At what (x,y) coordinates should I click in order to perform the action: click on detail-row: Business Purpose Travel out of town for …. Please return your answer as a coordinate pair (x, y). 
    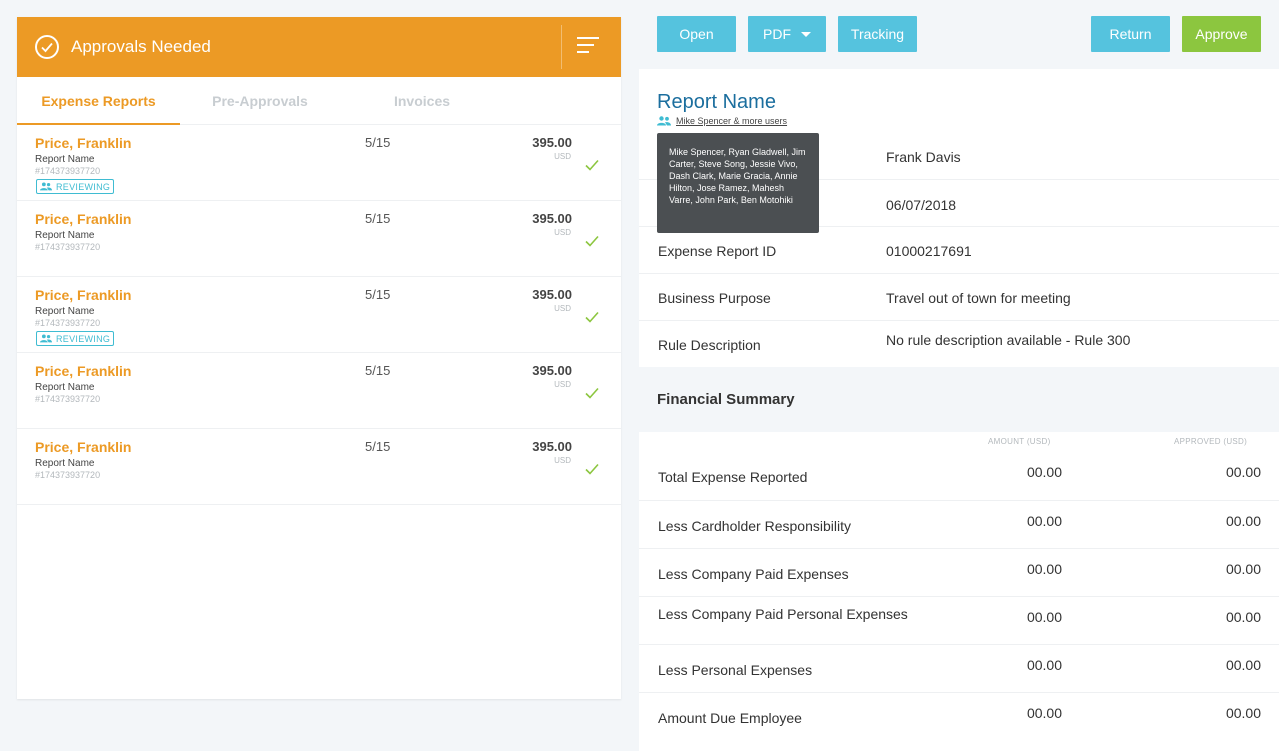
    Looking at the image, I should click on (959, 297).